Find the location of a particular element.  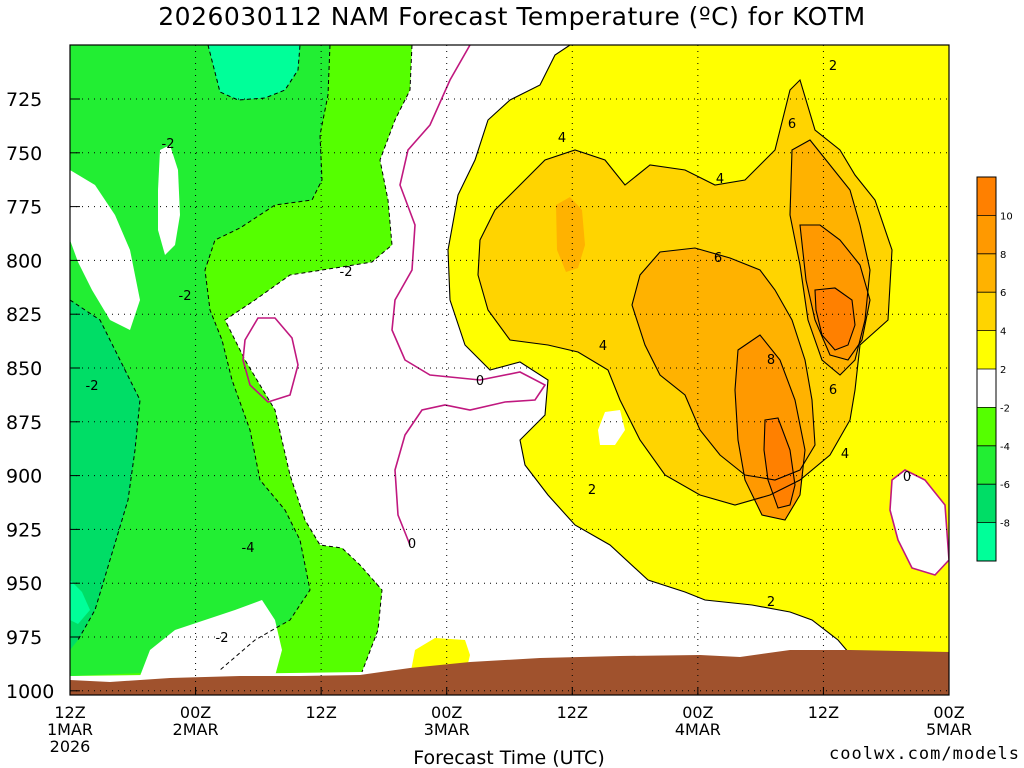

fill-m8-m6 is located at coordinates (105, 475).